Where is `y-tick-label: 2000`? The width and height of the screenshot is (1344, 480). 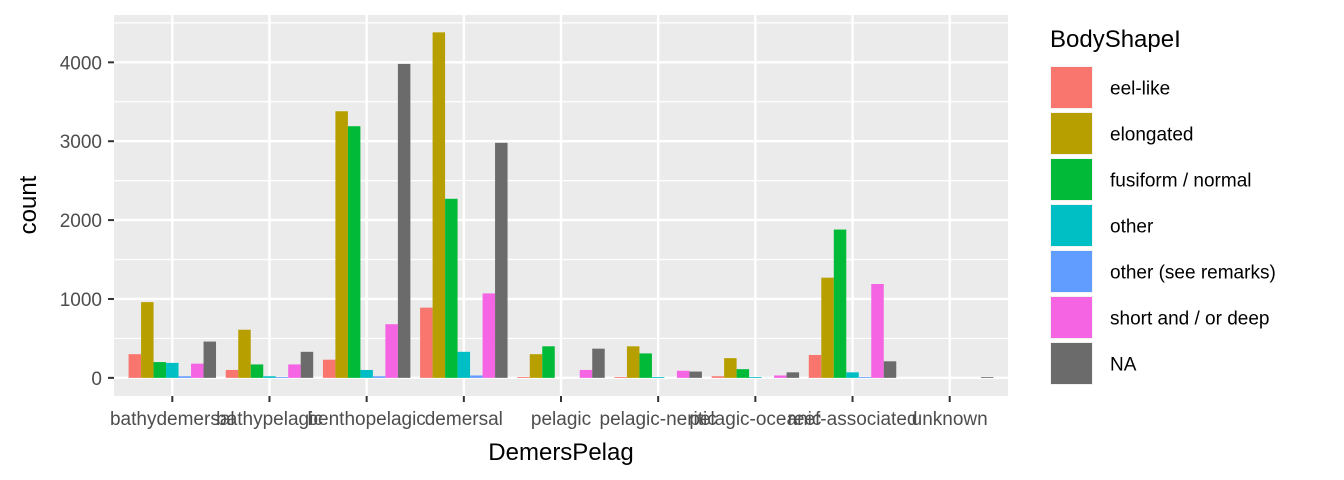 y-tick-label: 2000 is located at coordinates (81, 221).